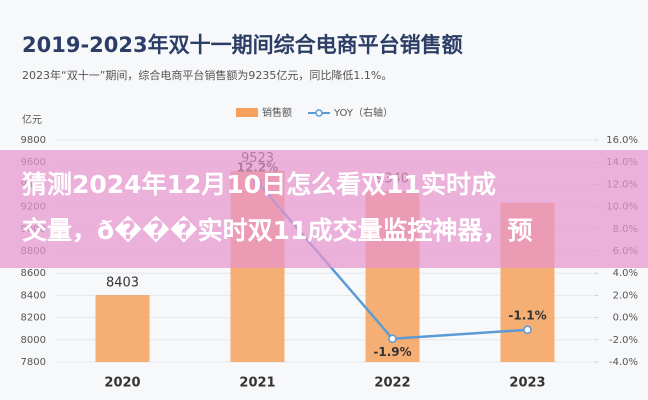  I want to click on x-tick-label: 2021, so click(257, 383).